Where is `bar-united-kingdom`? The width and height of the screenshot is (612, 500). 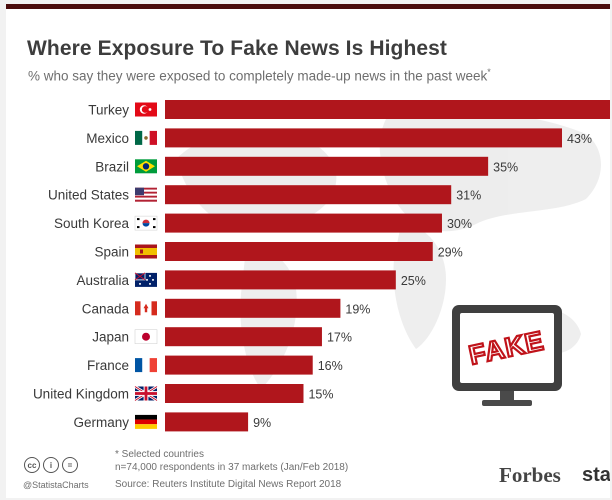 bar-united-kingdom is located at coordinates (234, 393).